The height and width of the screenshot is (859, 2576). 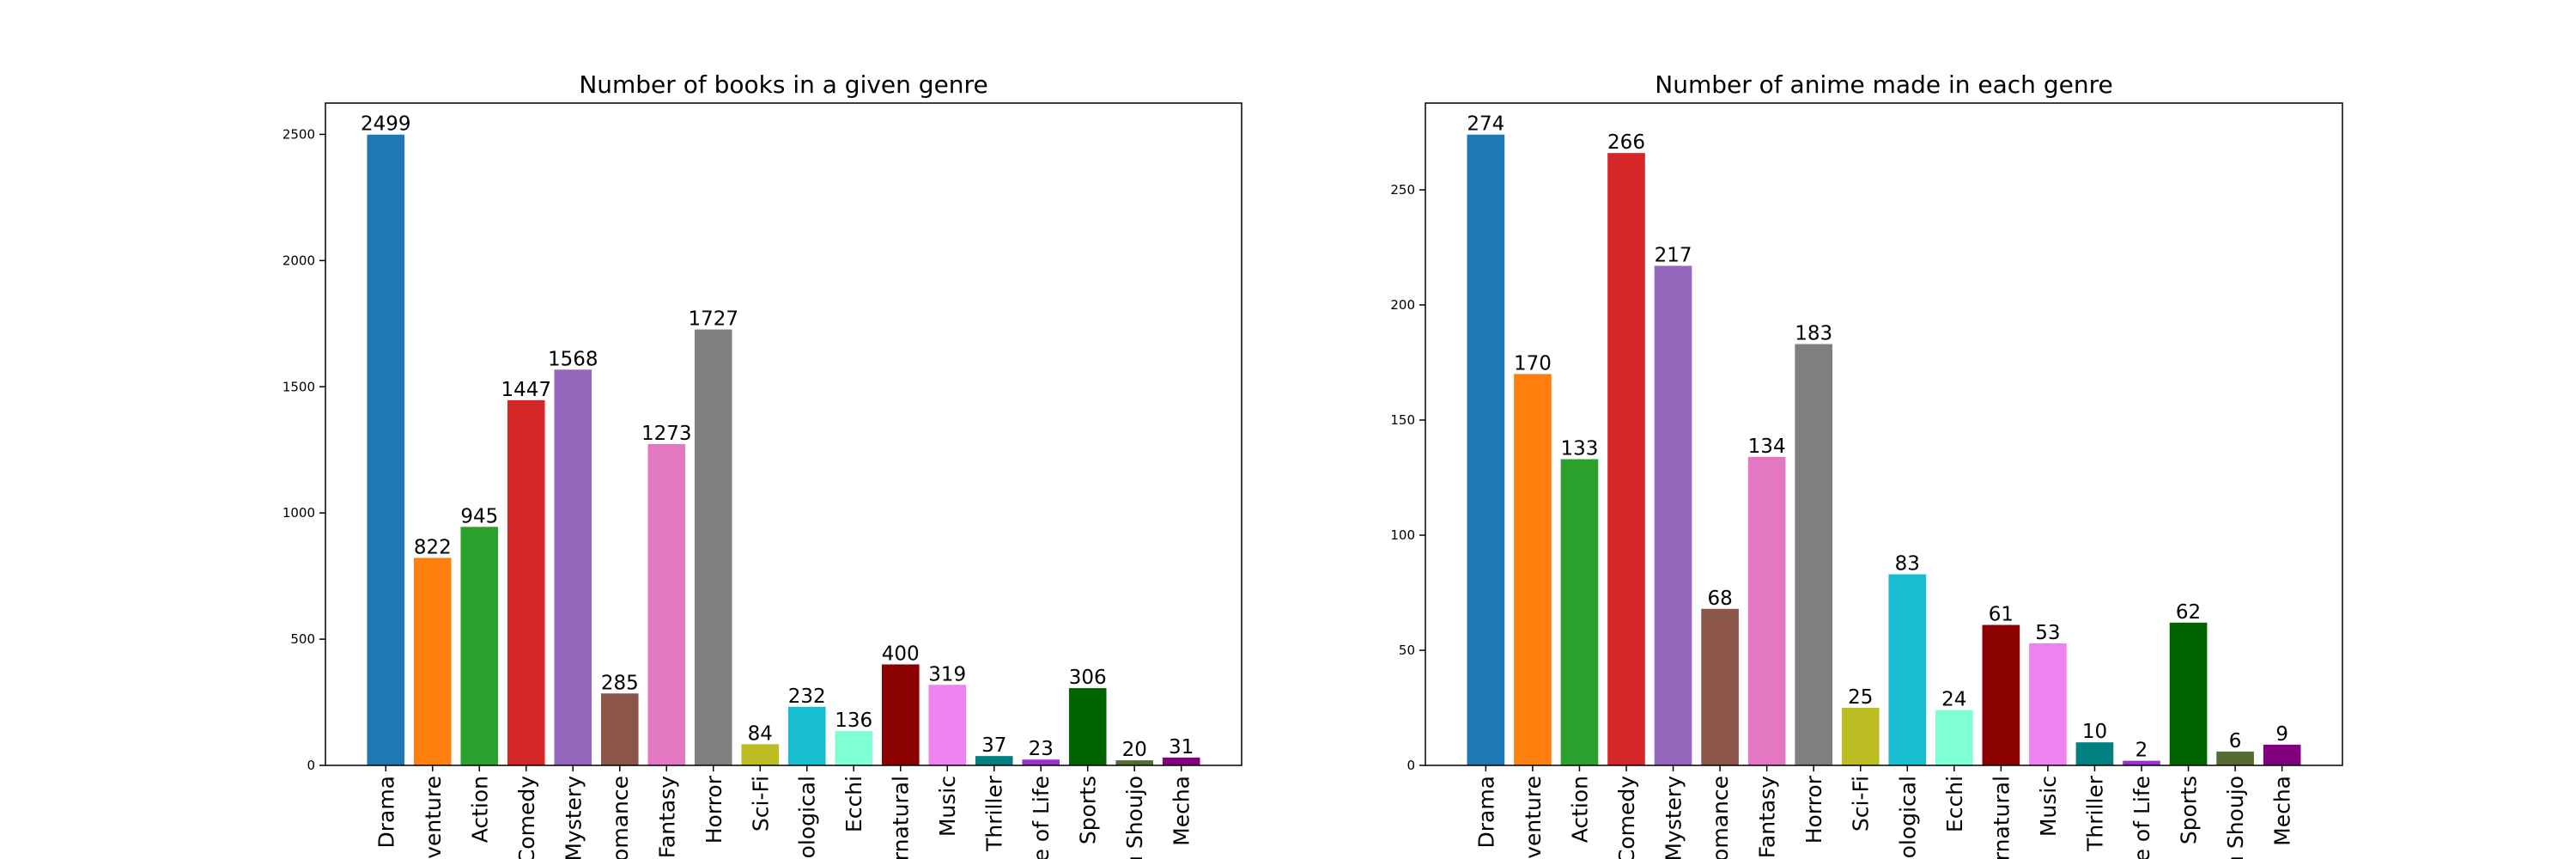 What do you see at coordinates (1485, 812) in the screenshot?
I see `x-tick-label: Drama` at bounding box center [1485, 812].